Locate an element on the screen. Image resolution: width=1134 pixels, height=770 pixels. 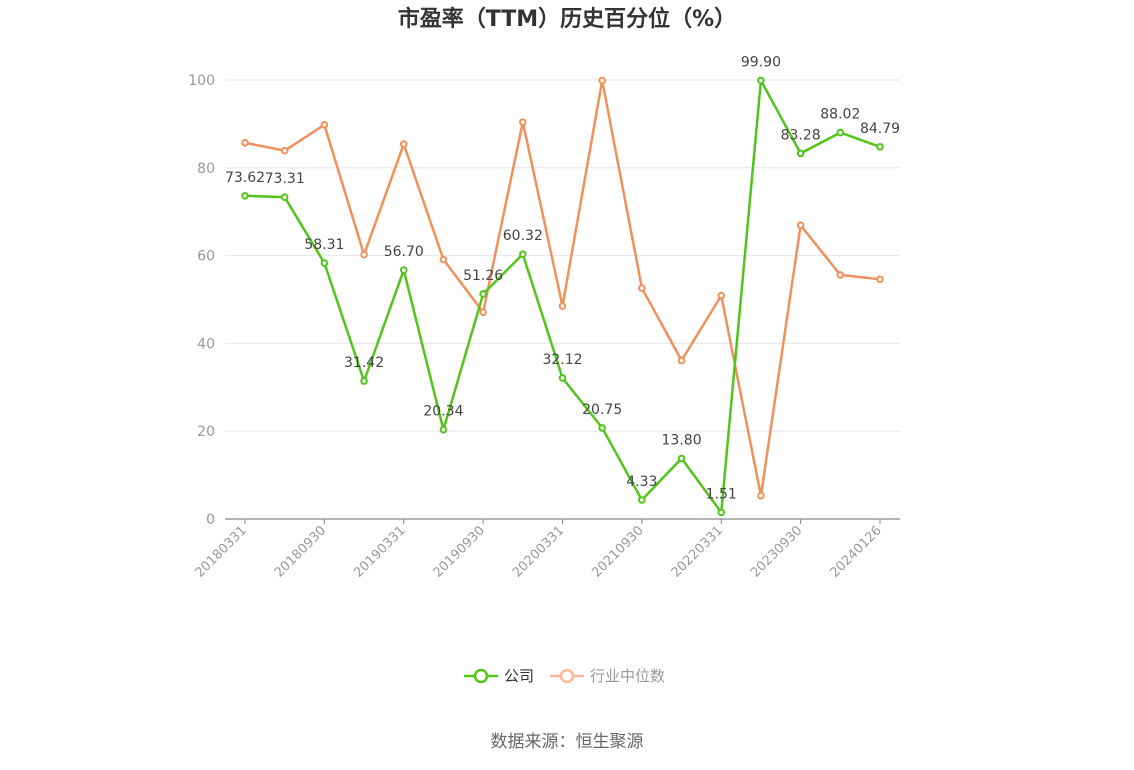
data-label: 83.28 is located at coordinates (801, 135).